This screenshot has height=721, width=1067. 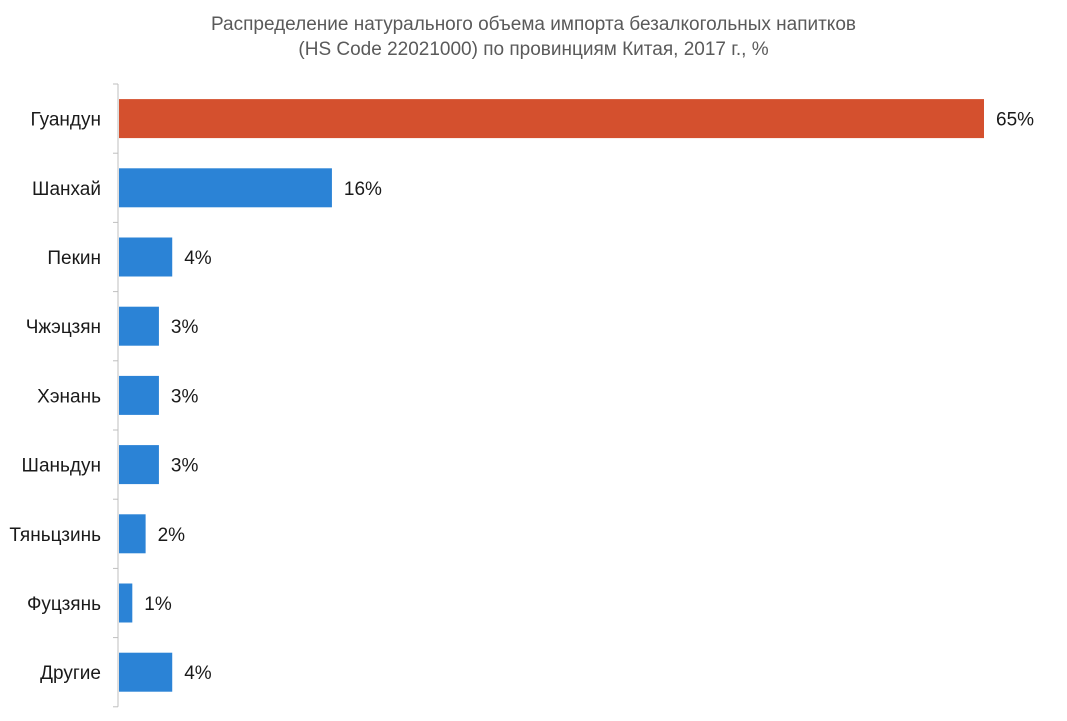 What do you see at coordinates (74, 258) in the screenshot?
I see `category-label: Пекин` at bounding box center [74, 258].